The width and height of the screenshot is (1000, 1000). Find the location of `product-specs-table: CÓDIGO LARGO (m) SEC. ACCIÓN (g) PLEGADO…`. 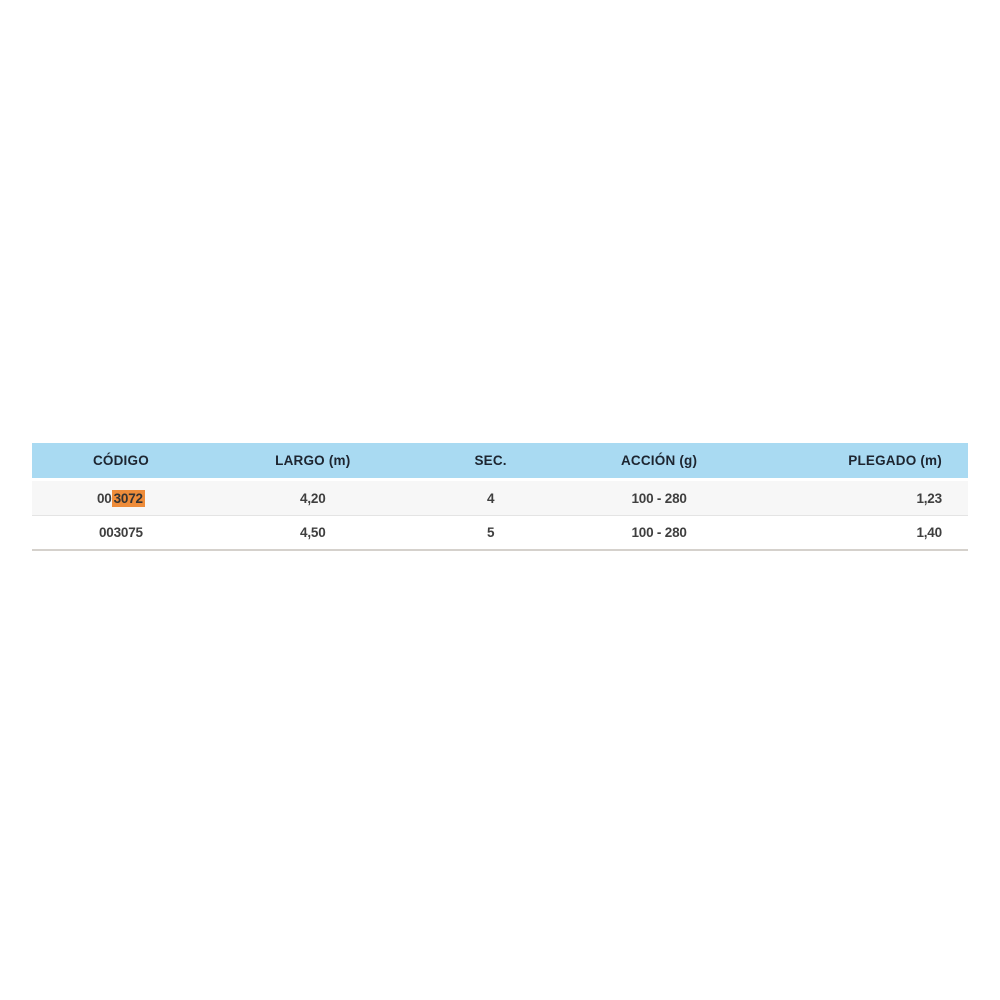

product-specs-table: CÓDIGO LARGO (m) SEC. ACCIÓN (g) PLEGADO… is located at coordinates (500, 497).